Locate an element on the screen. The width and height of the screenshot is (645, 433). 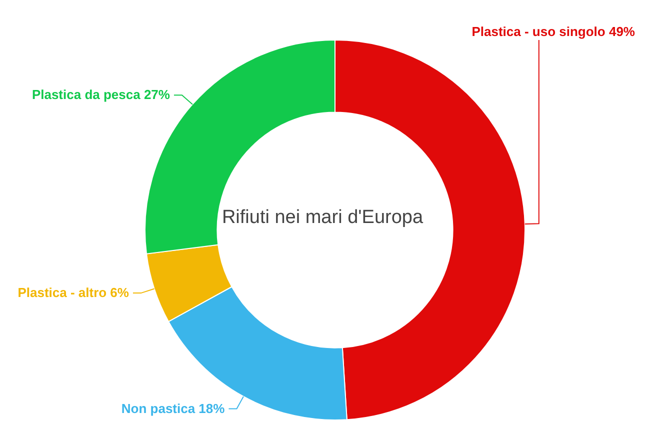
slice-label: Plastica - altro 6% is located at coordinates (74, 292).